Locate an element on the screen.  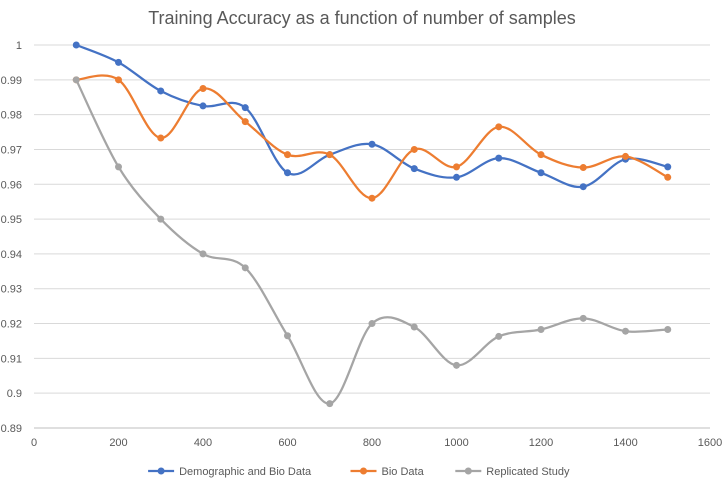
y-tick-label: 0.9 is located at coordinates (14, 394).